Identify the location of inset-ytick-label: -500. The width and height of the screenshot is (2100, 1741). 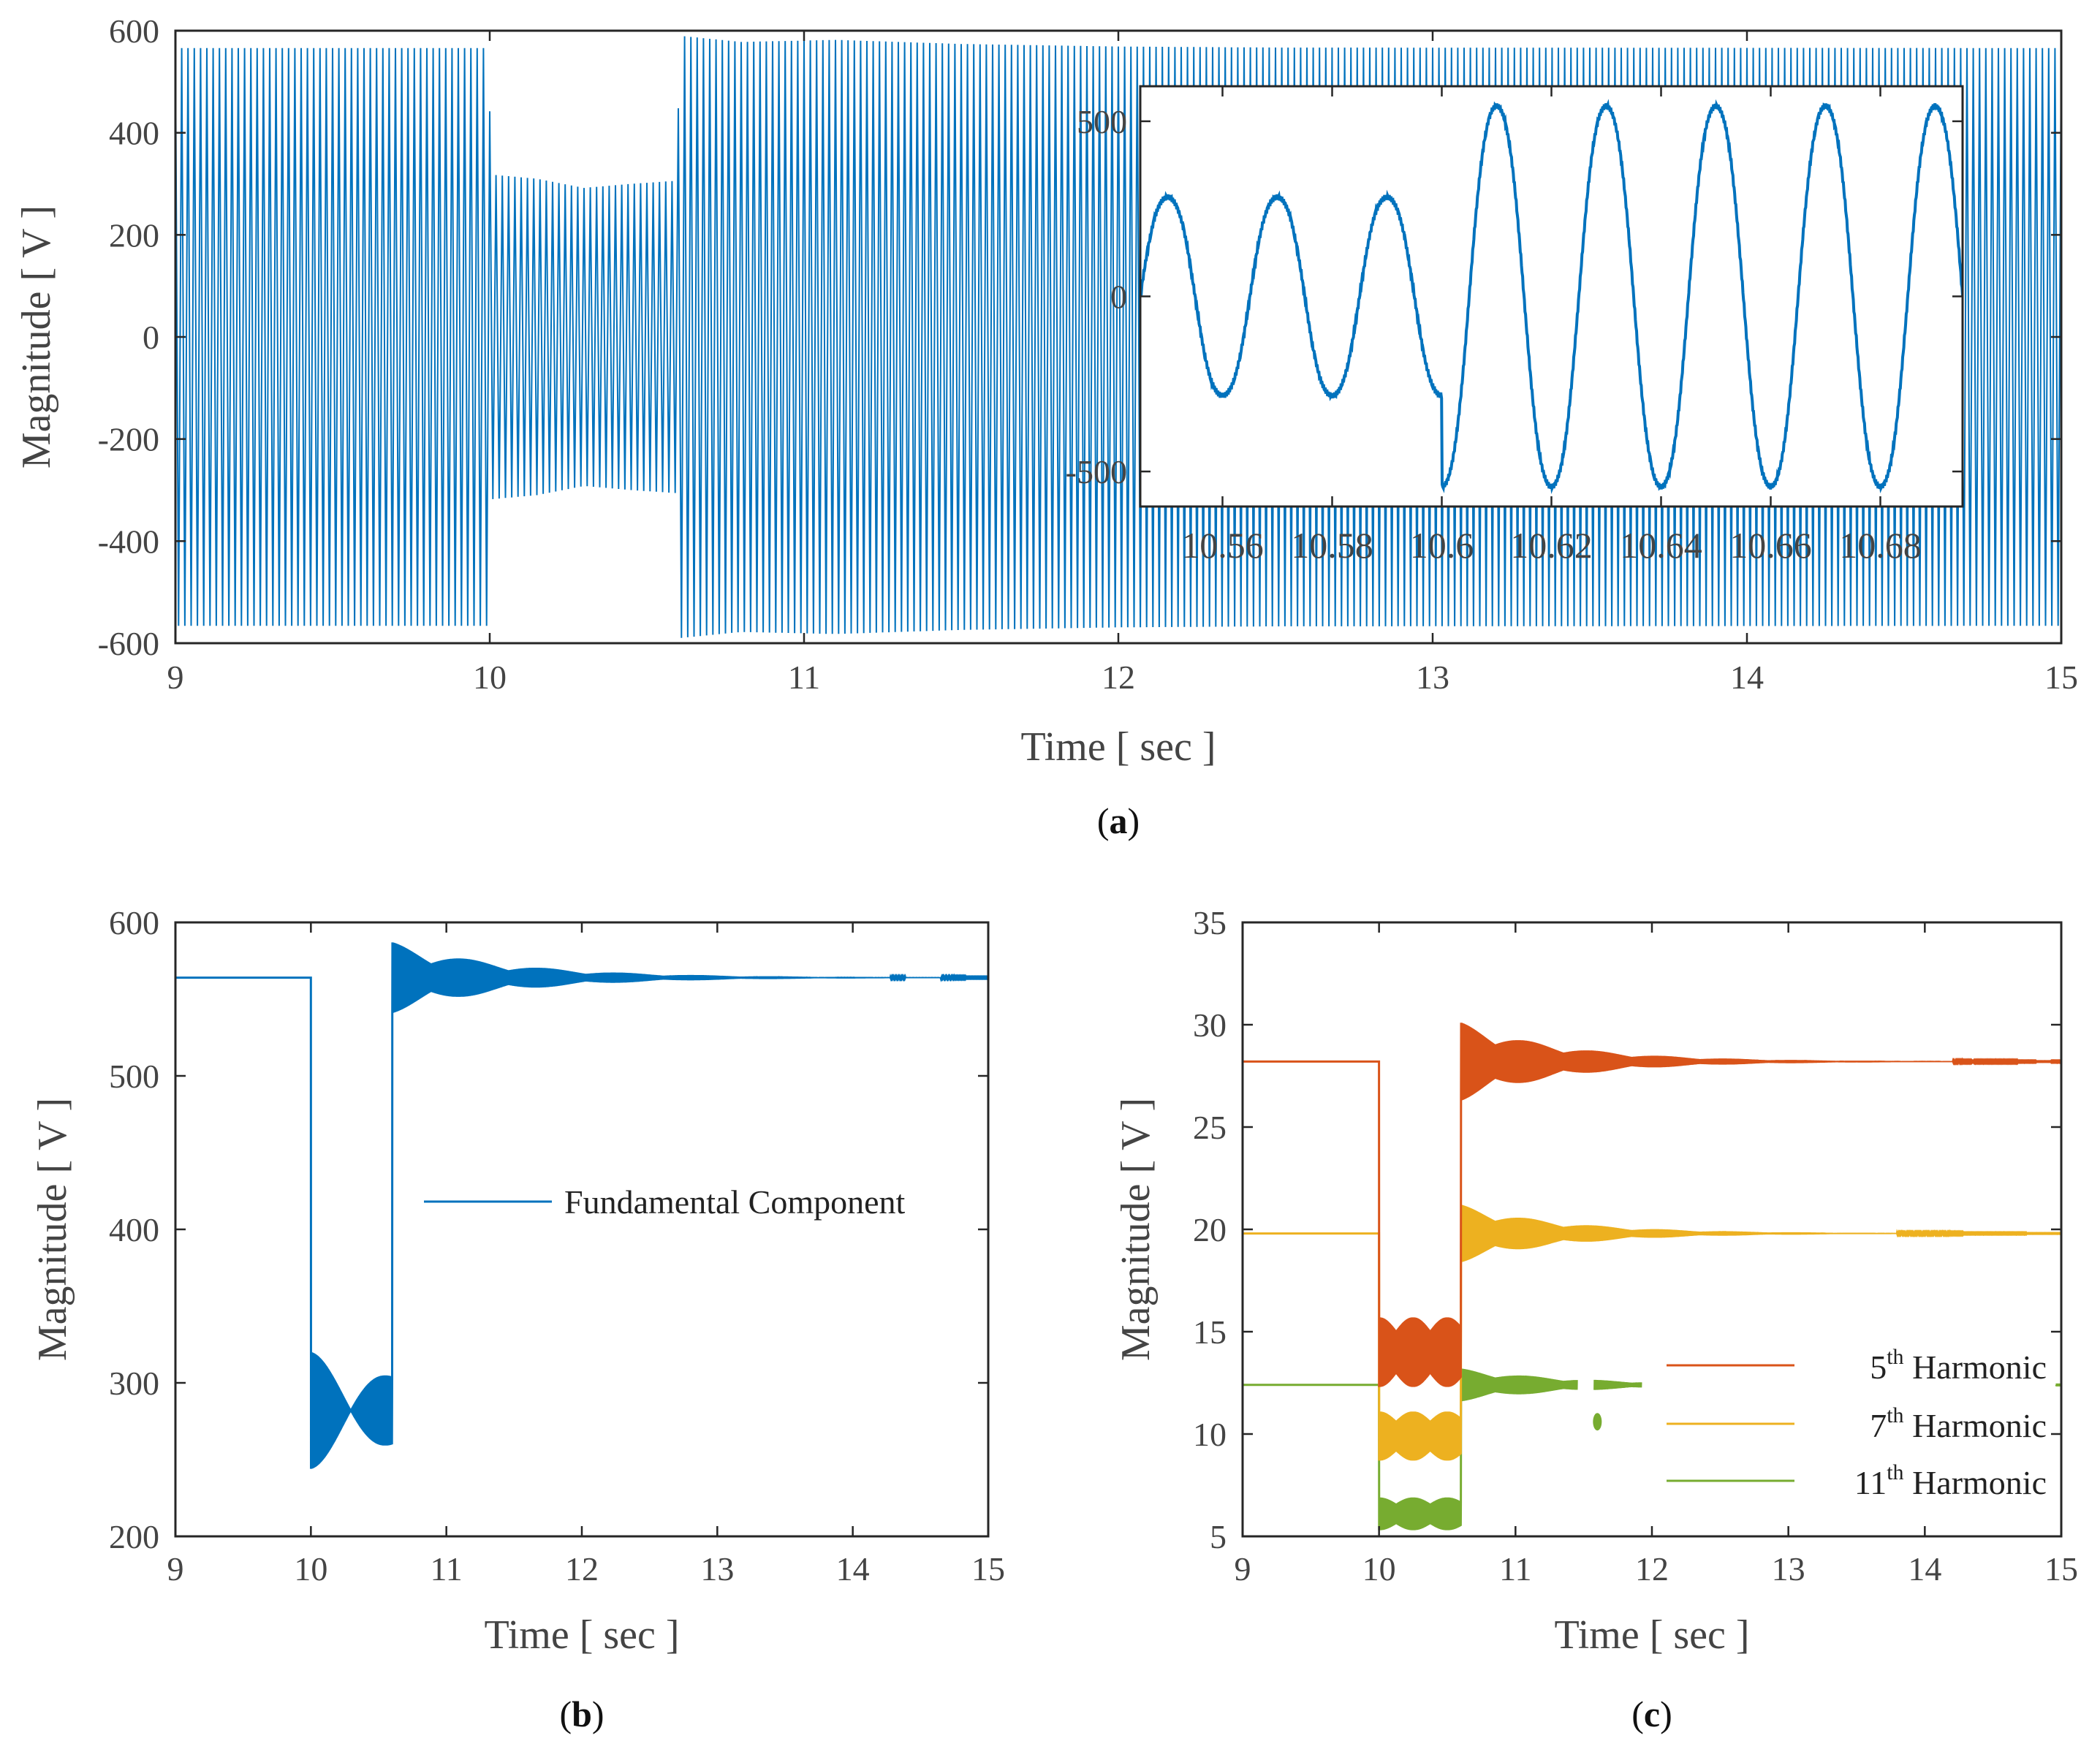
(1096, 471).